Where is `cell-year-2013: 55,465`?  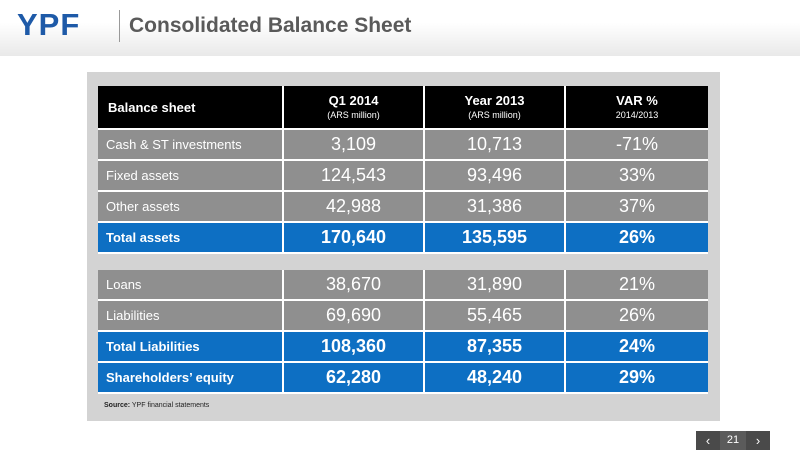
cell-year-2013: 55,465 is located at coordinates (495, 316).